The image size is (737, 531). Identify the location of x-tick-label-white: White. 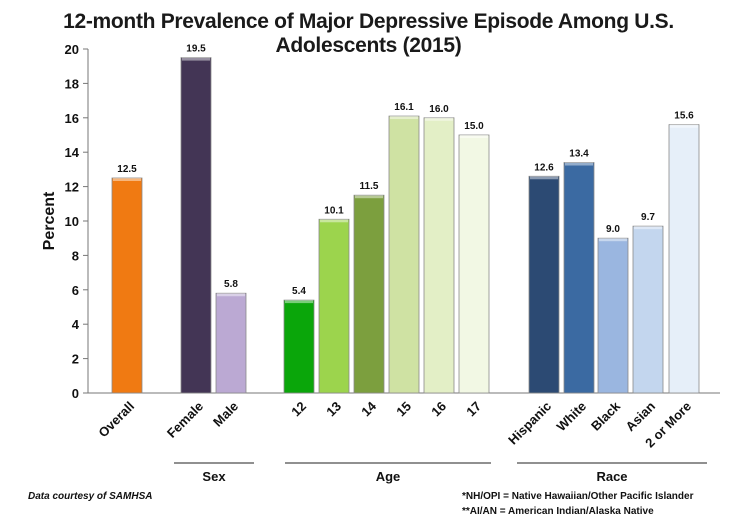
(571, 417).